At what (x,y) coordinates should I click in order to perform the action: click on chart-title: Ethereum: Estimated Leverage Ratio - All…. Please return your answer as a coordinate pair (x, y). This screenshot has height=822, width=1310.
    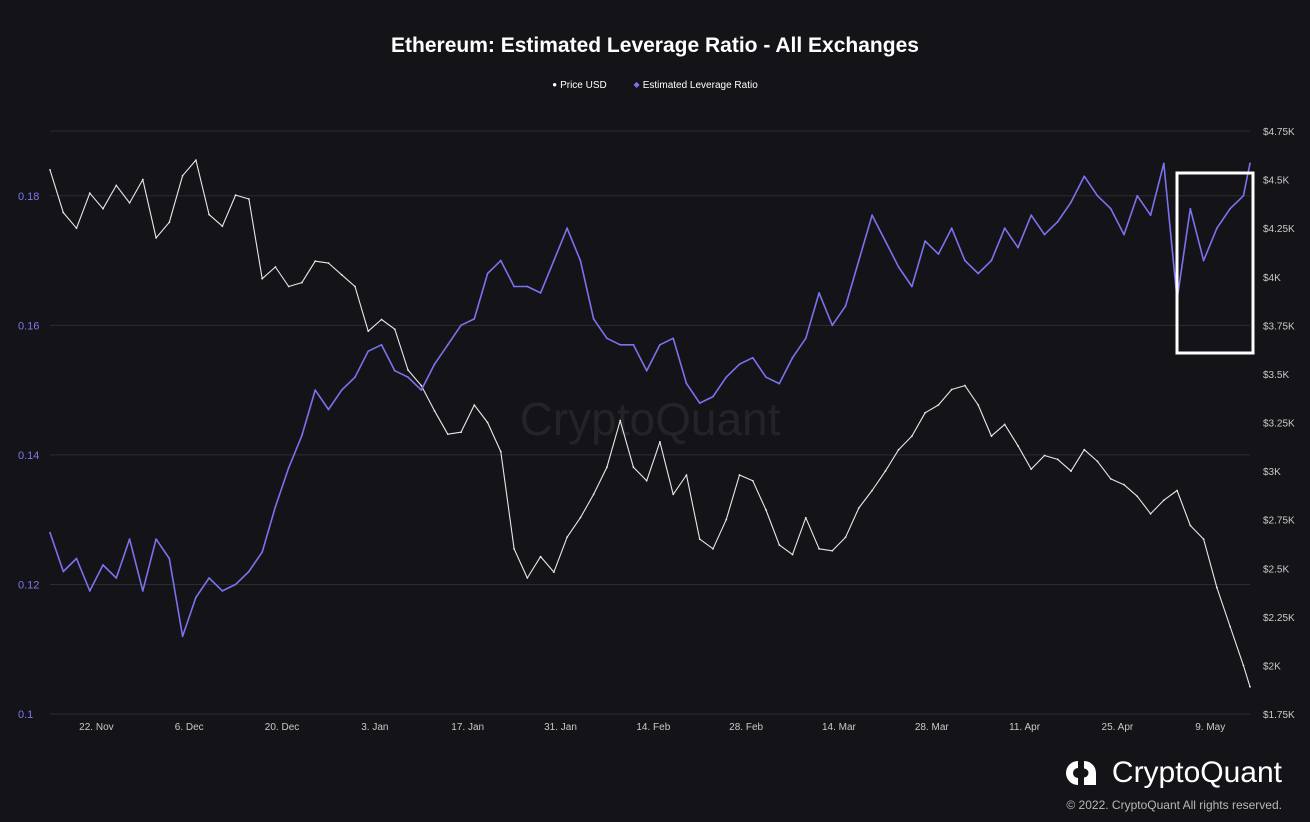
    Looking at the image, I should click on (655, 45).